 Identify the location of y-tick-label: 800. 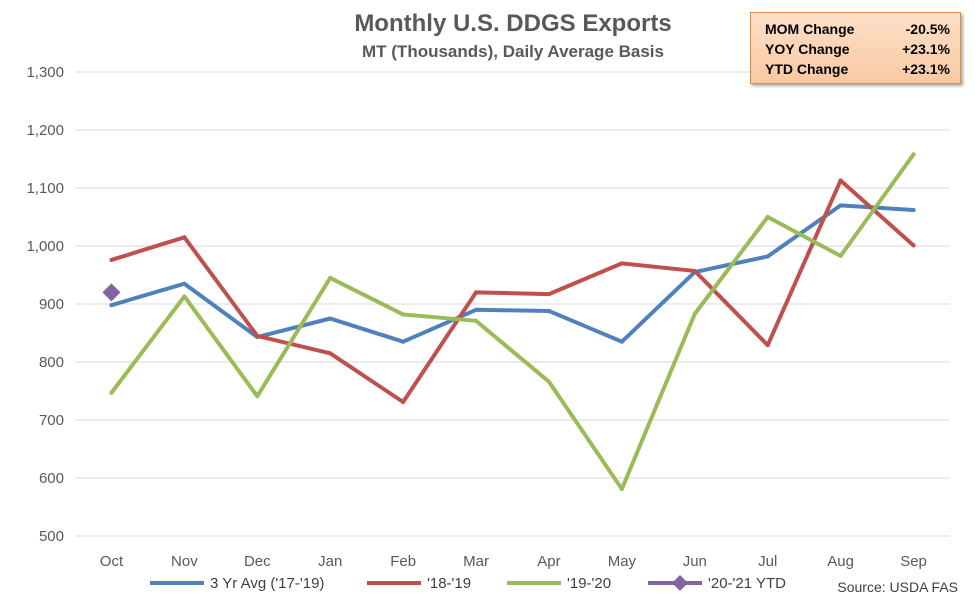
(51, 362).